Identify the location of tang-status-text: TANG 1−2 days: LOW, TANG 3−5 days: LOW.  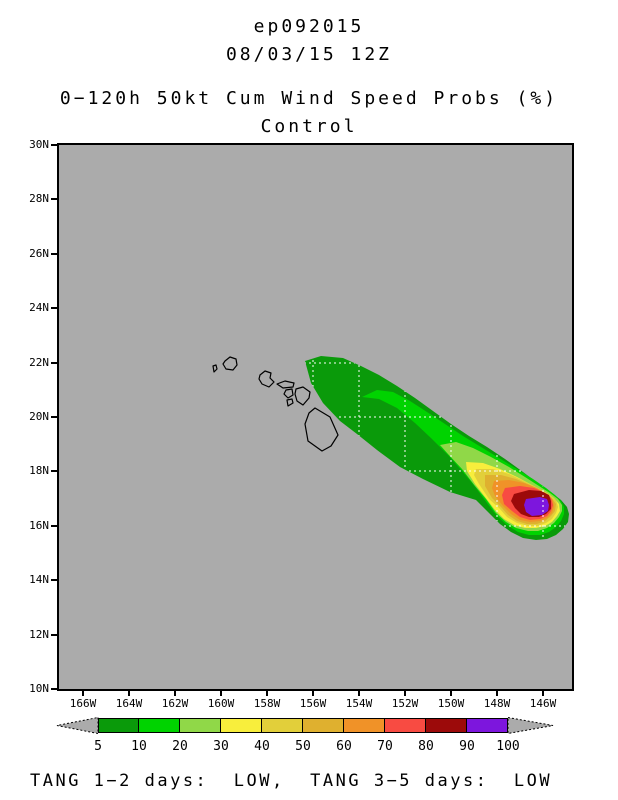
(291, 781).